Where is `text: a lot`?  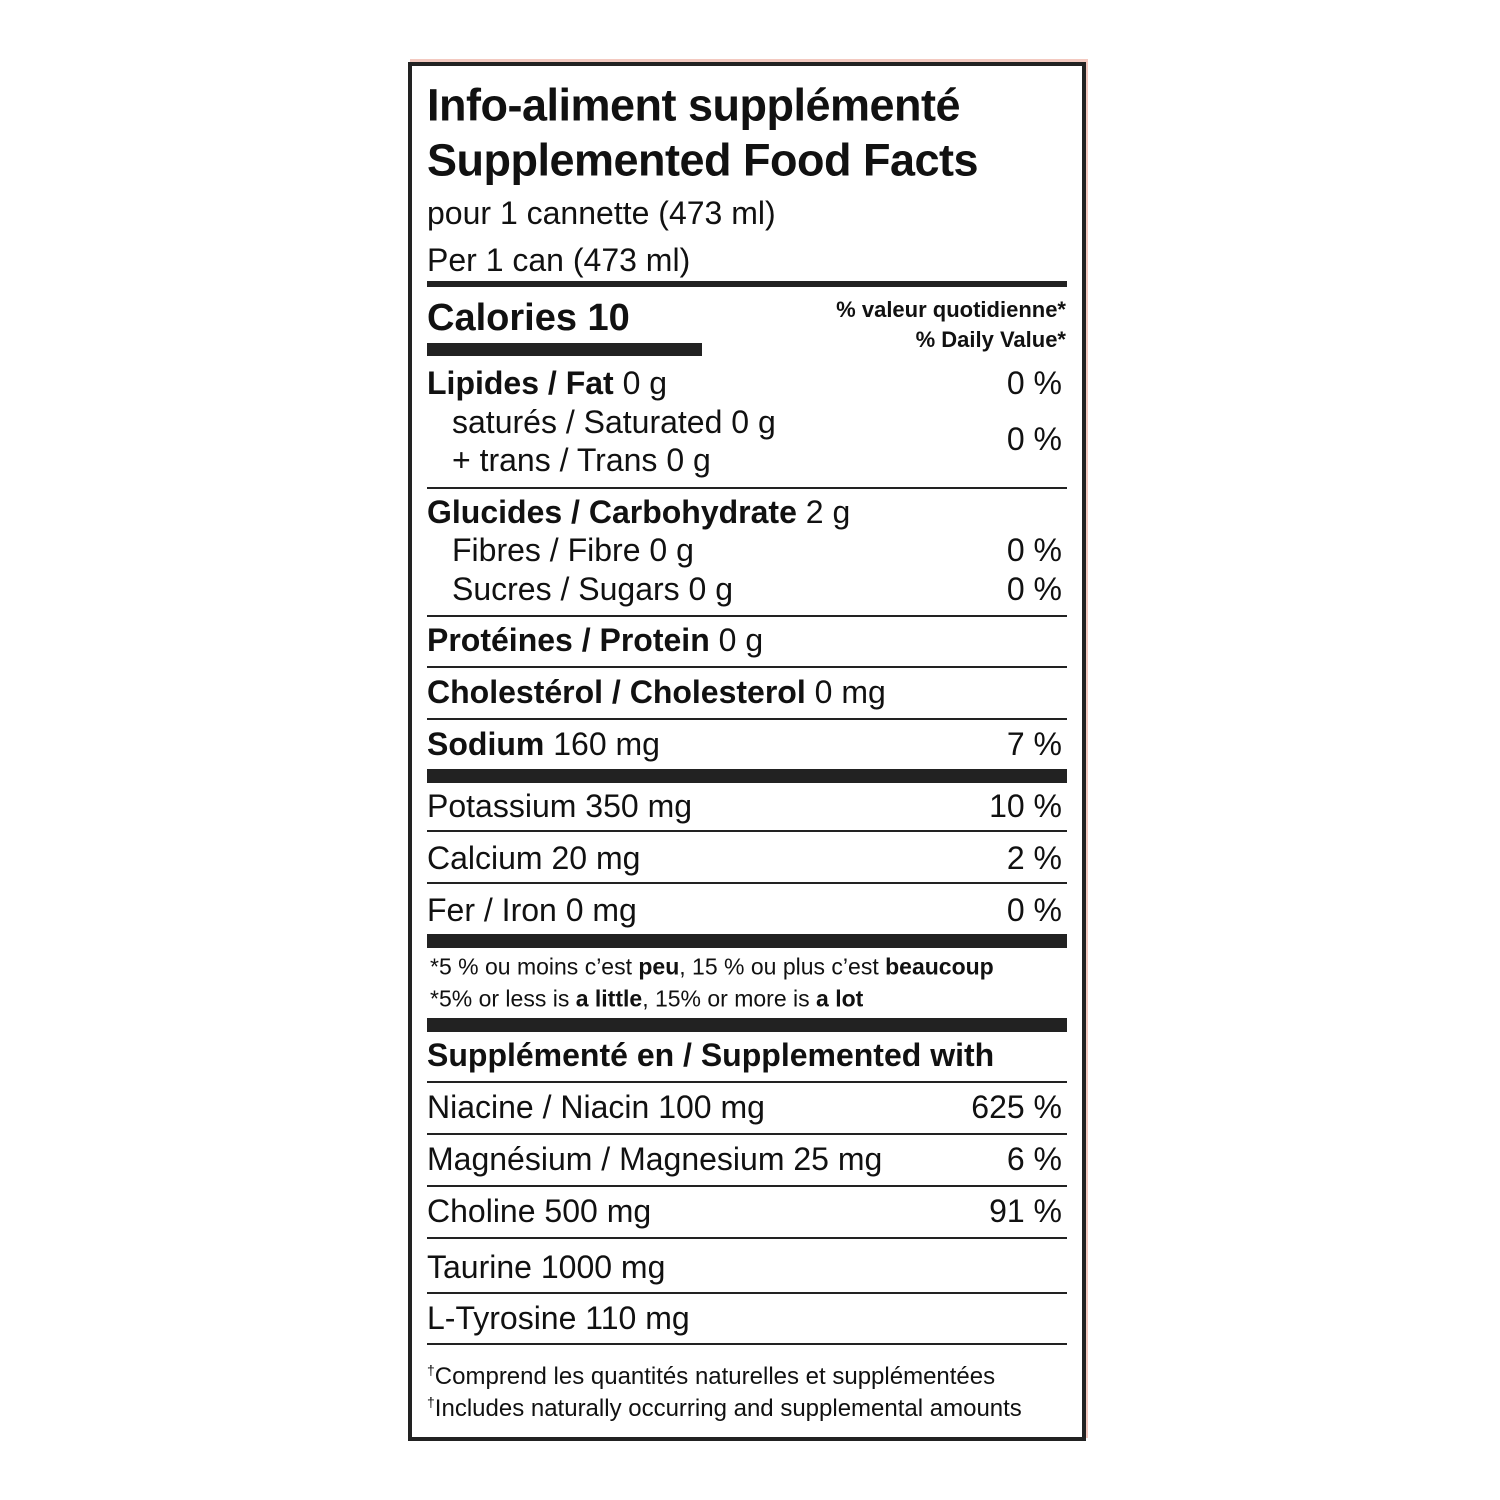
text: a lot is located at coordinates (840, 998).